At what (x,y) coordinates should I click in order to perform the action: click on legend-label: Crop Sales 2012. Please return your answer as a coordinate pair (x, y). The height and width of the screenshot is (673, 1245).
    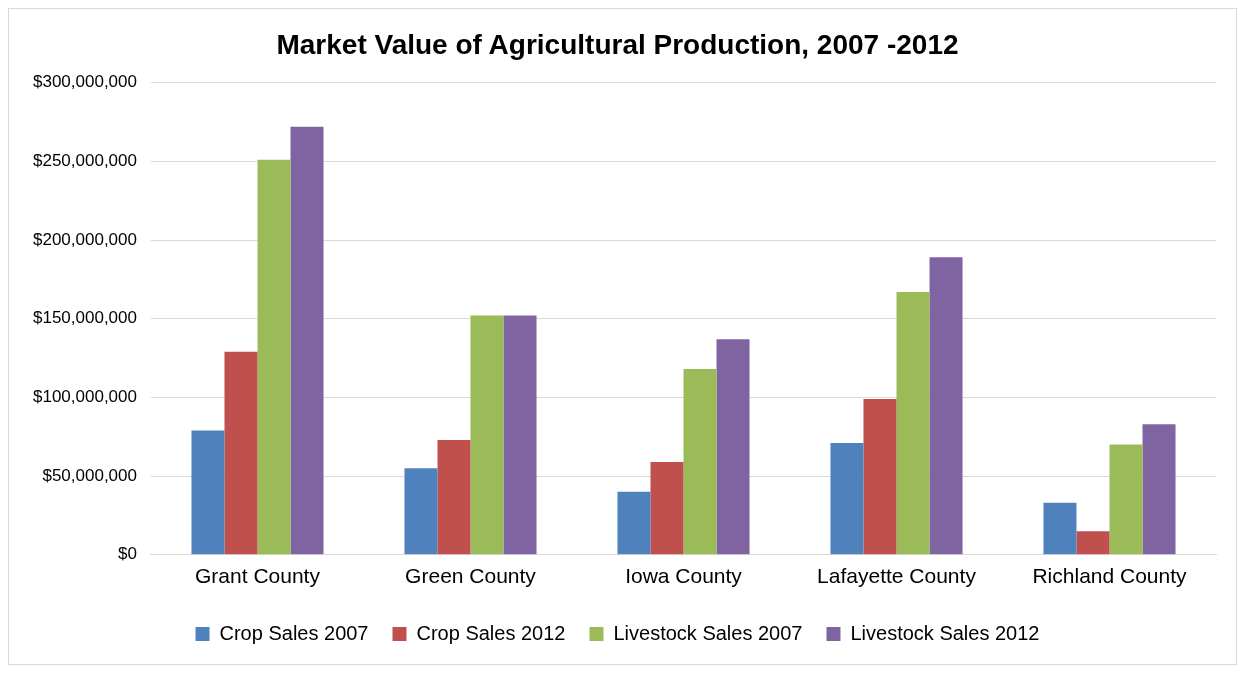
    Looking at the image, I should click on (491, 632).